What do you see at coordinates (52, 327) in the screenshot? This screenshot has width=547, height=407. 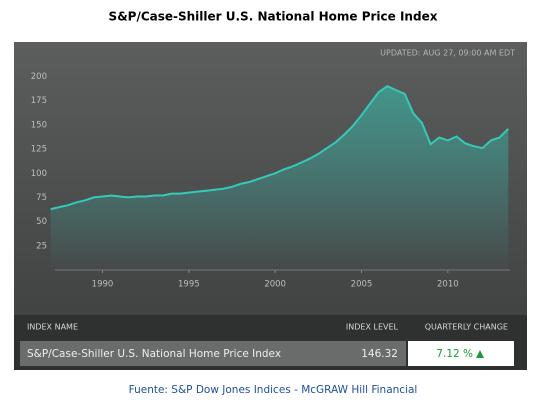 I see `table-header: INDEX NAME` at bounding box center [52, 327].